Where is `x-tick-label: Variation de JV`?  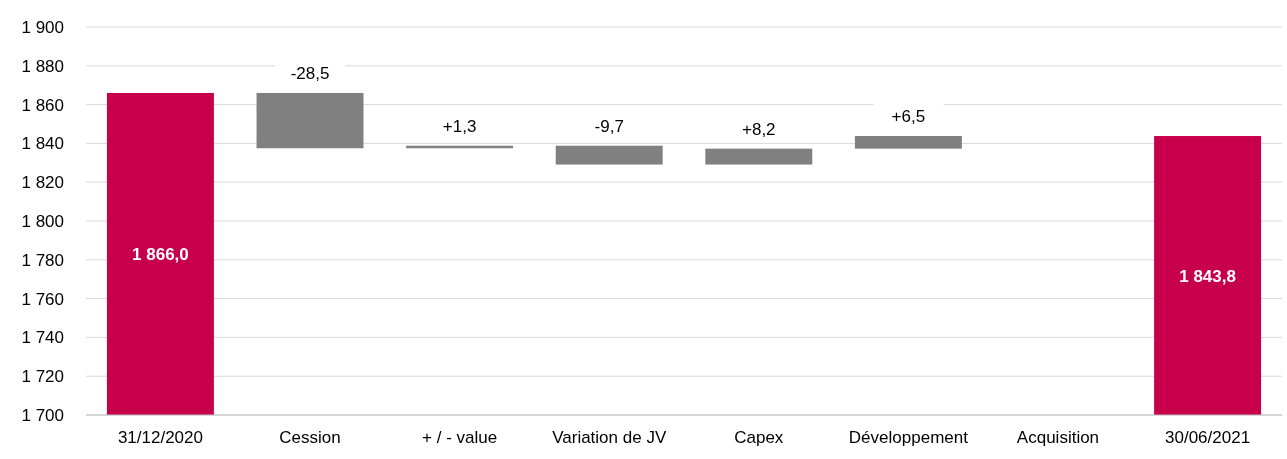 x-tick-label: Variation de JV is located at coordinates (609, 437).